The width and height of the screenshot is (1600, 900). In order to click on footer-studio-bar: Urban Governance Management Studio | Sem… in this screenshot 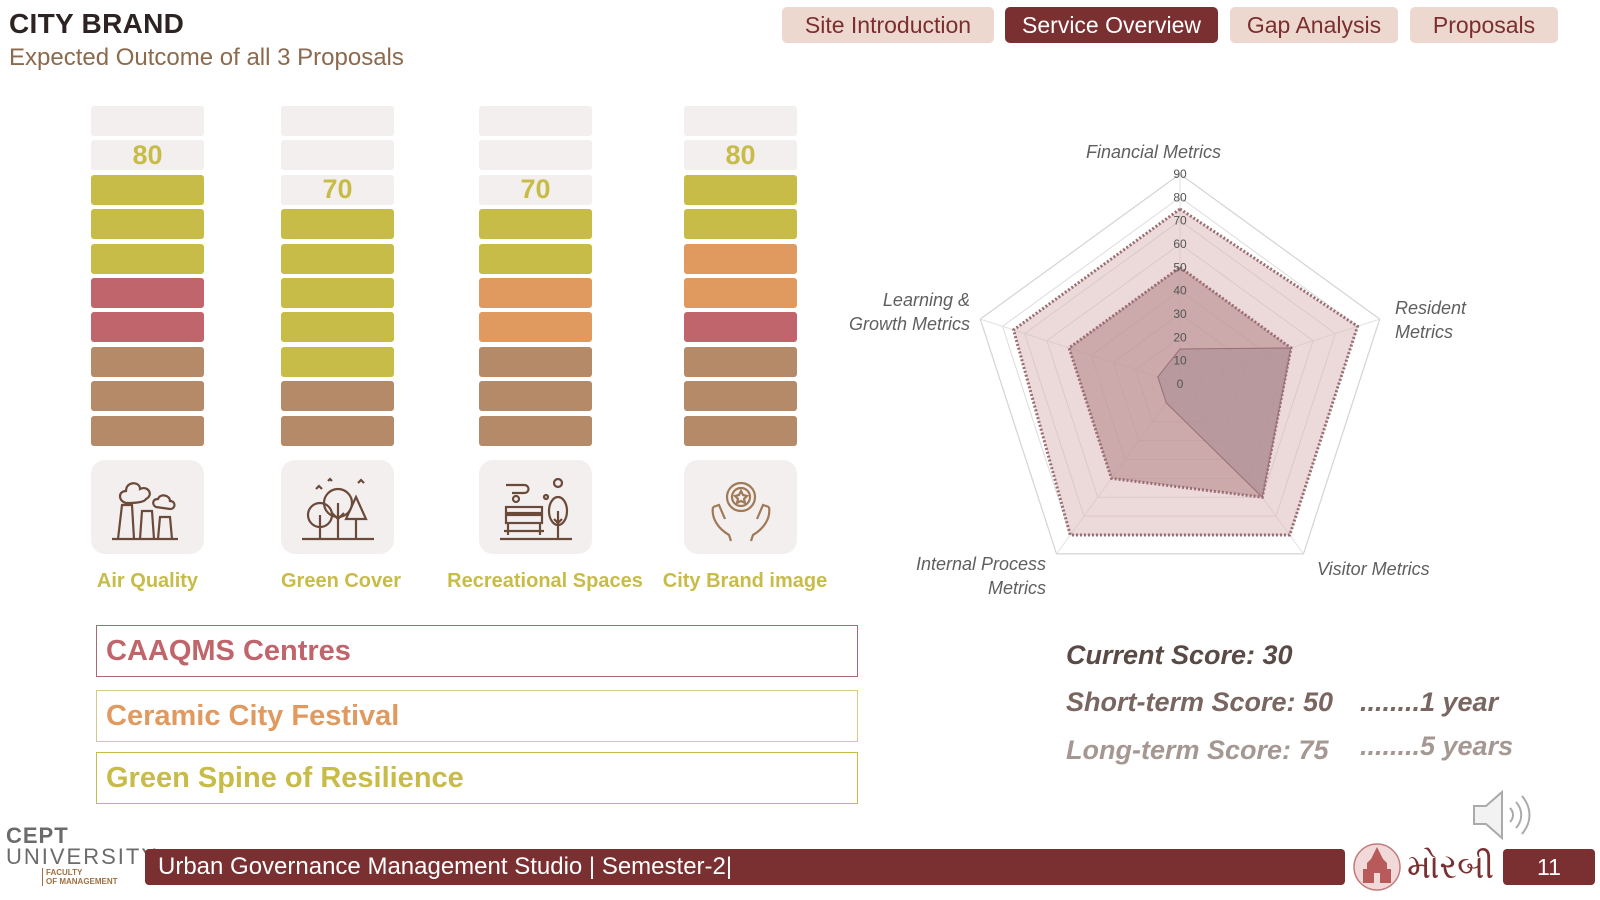, I will do `click(745, 867)`.